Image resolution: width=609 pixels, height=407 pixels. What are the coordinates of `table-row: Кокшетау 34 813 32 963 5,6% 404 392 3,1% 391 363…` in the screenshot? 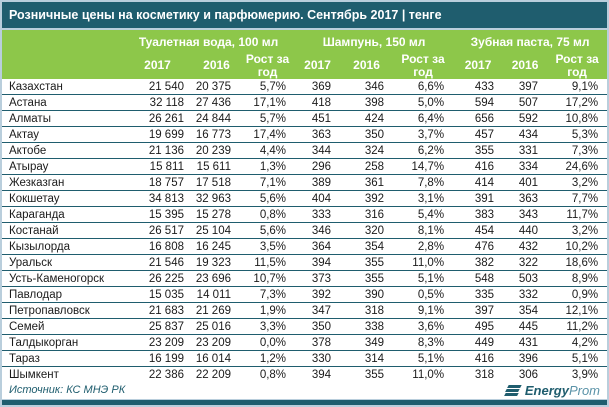 It's located at (304, 199).